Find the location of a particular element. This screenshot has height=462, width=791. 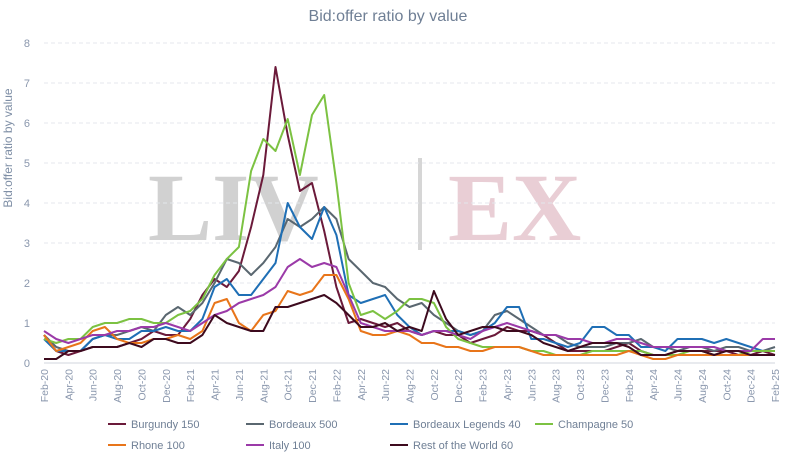

x-tick-label: Feb-23 is located at coordinates (484, 385).